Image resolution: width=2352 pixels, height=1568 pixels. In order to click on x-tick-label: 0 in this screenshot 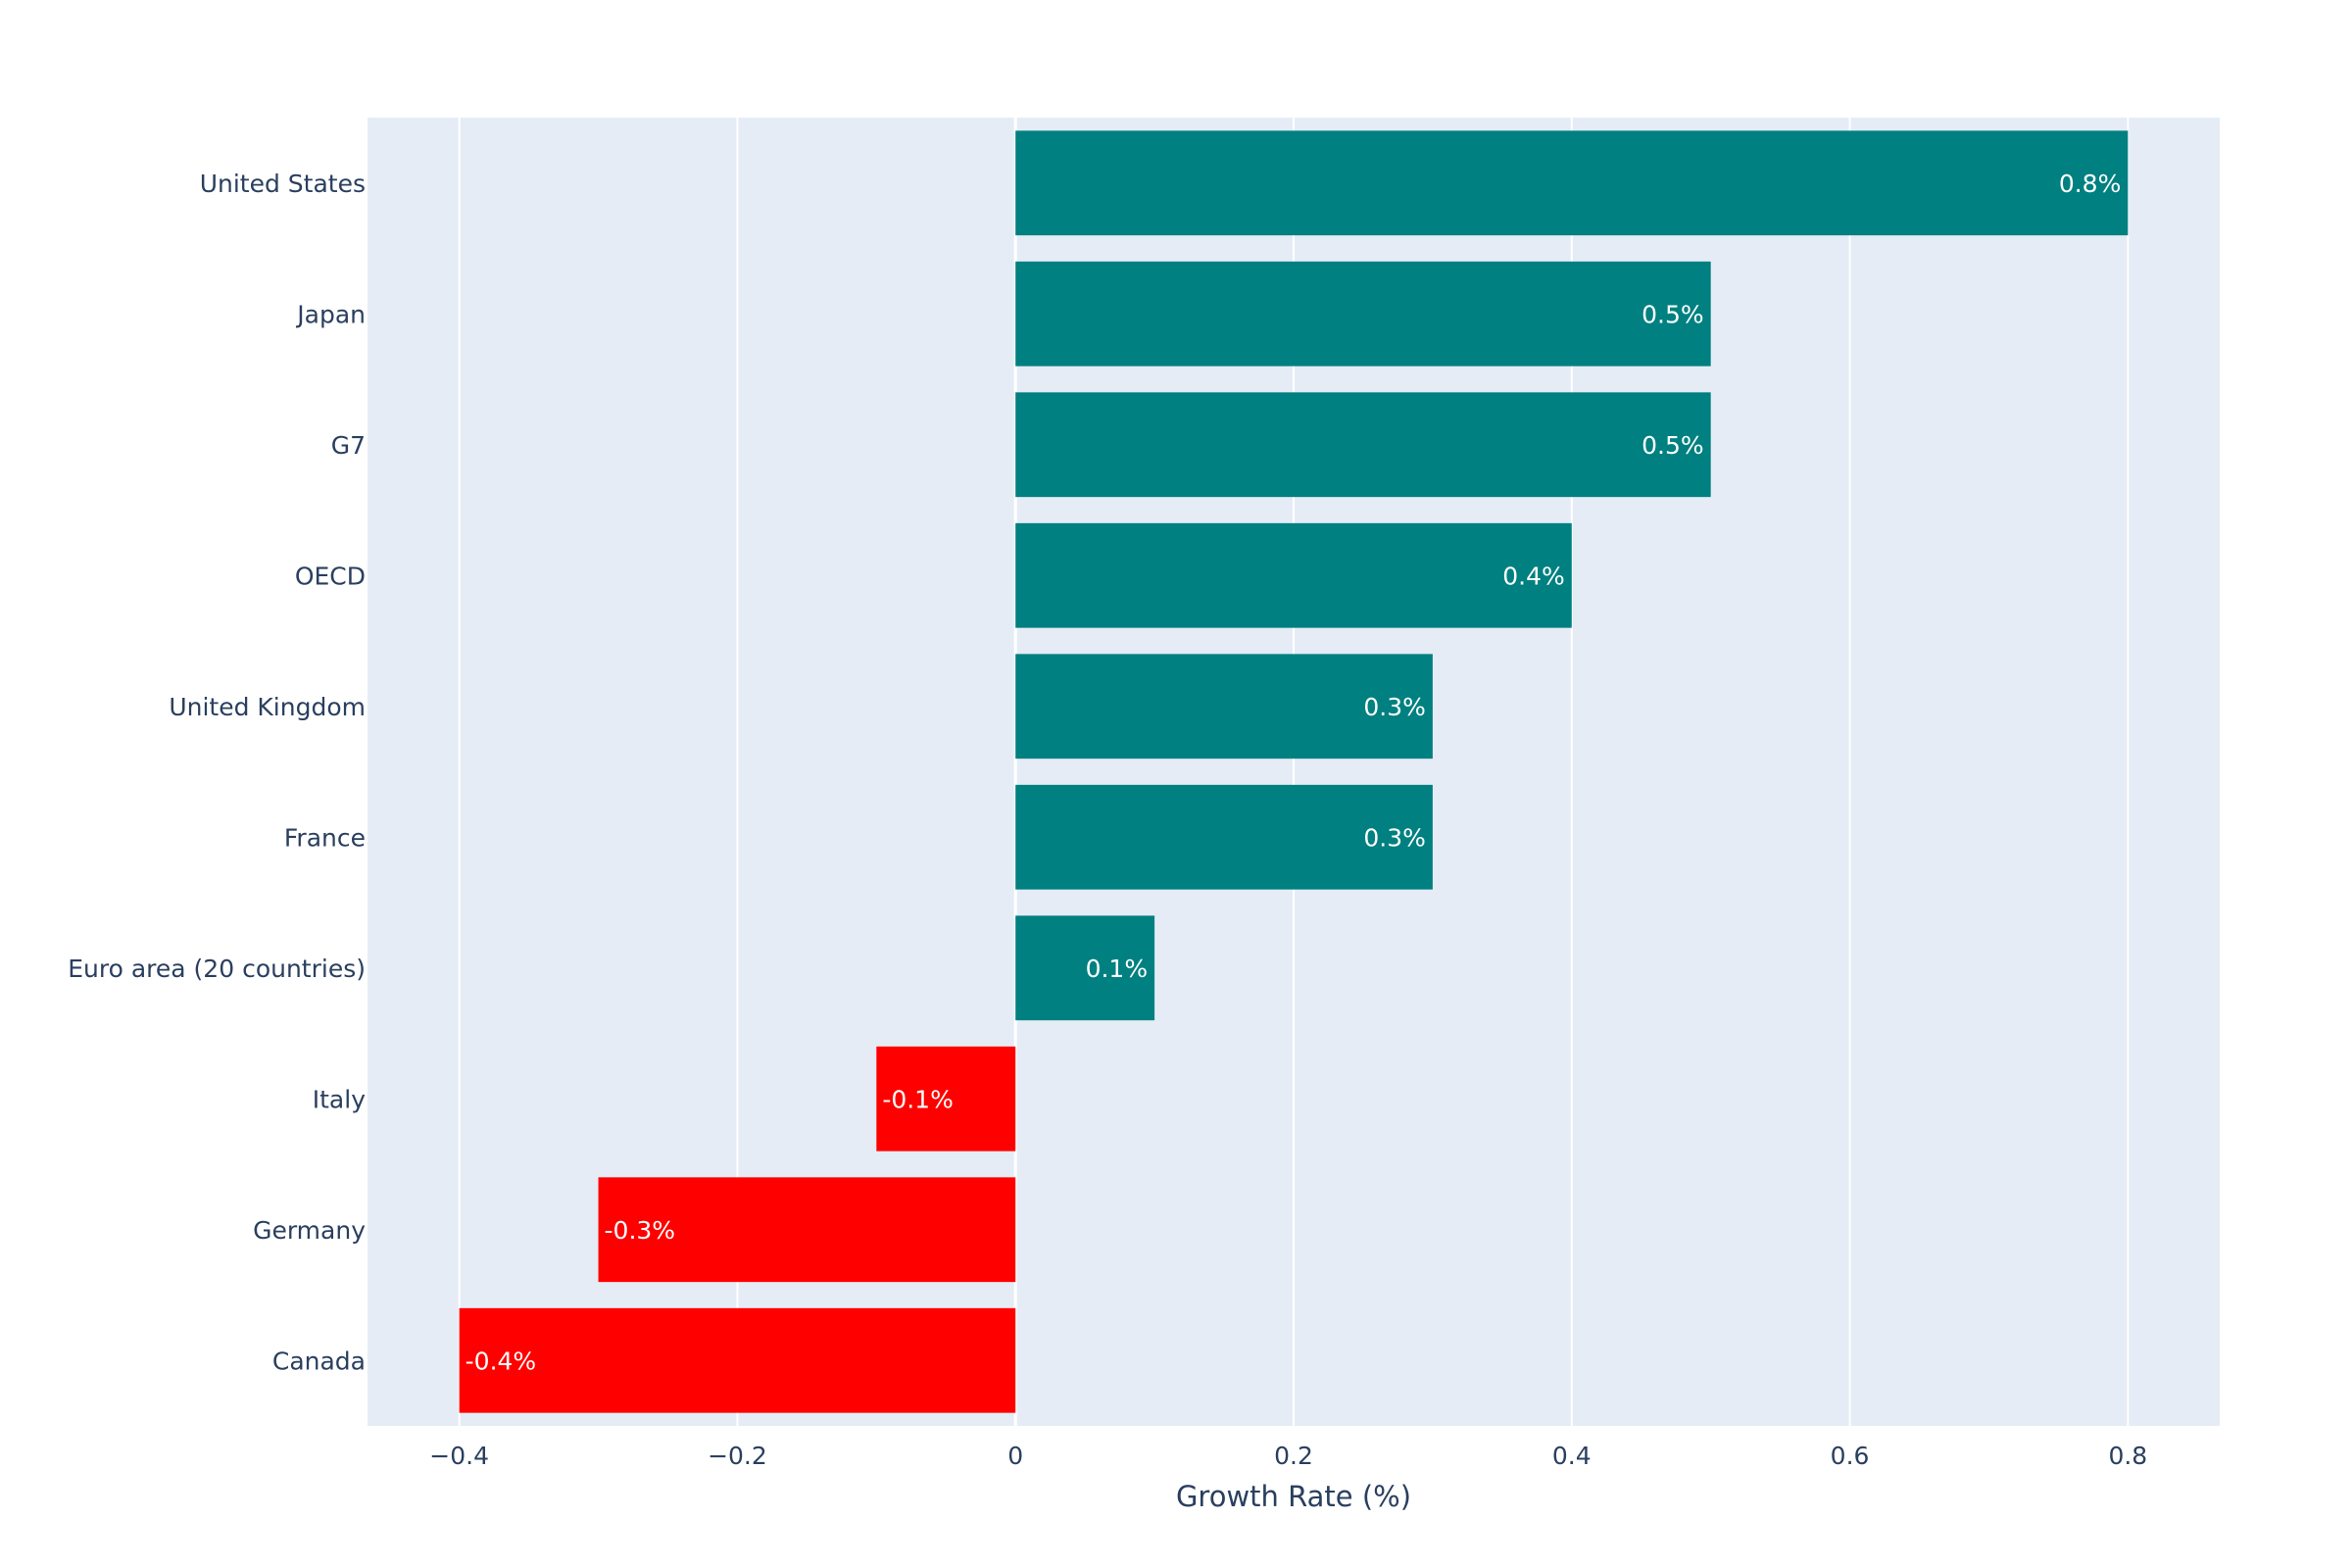, I will do `click(1015, 1456)`.